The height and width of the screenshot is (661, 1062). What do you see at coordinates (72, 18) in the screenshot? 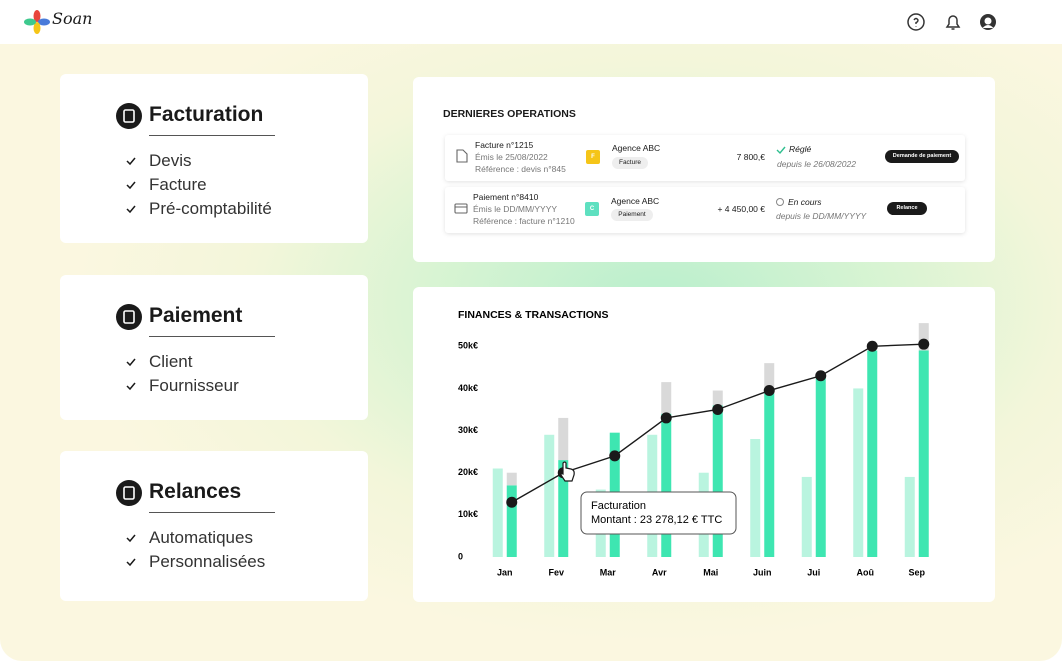
I see `logo-text: Soan` at bounding box center [72, 18].